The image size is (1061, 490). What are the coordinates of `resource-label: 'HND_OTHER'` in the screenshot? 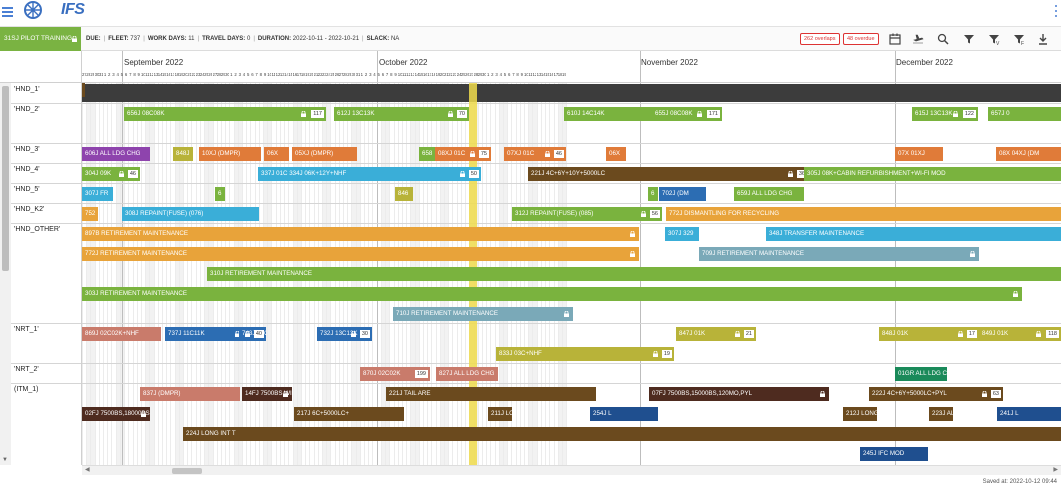 It's located at (37, 229).